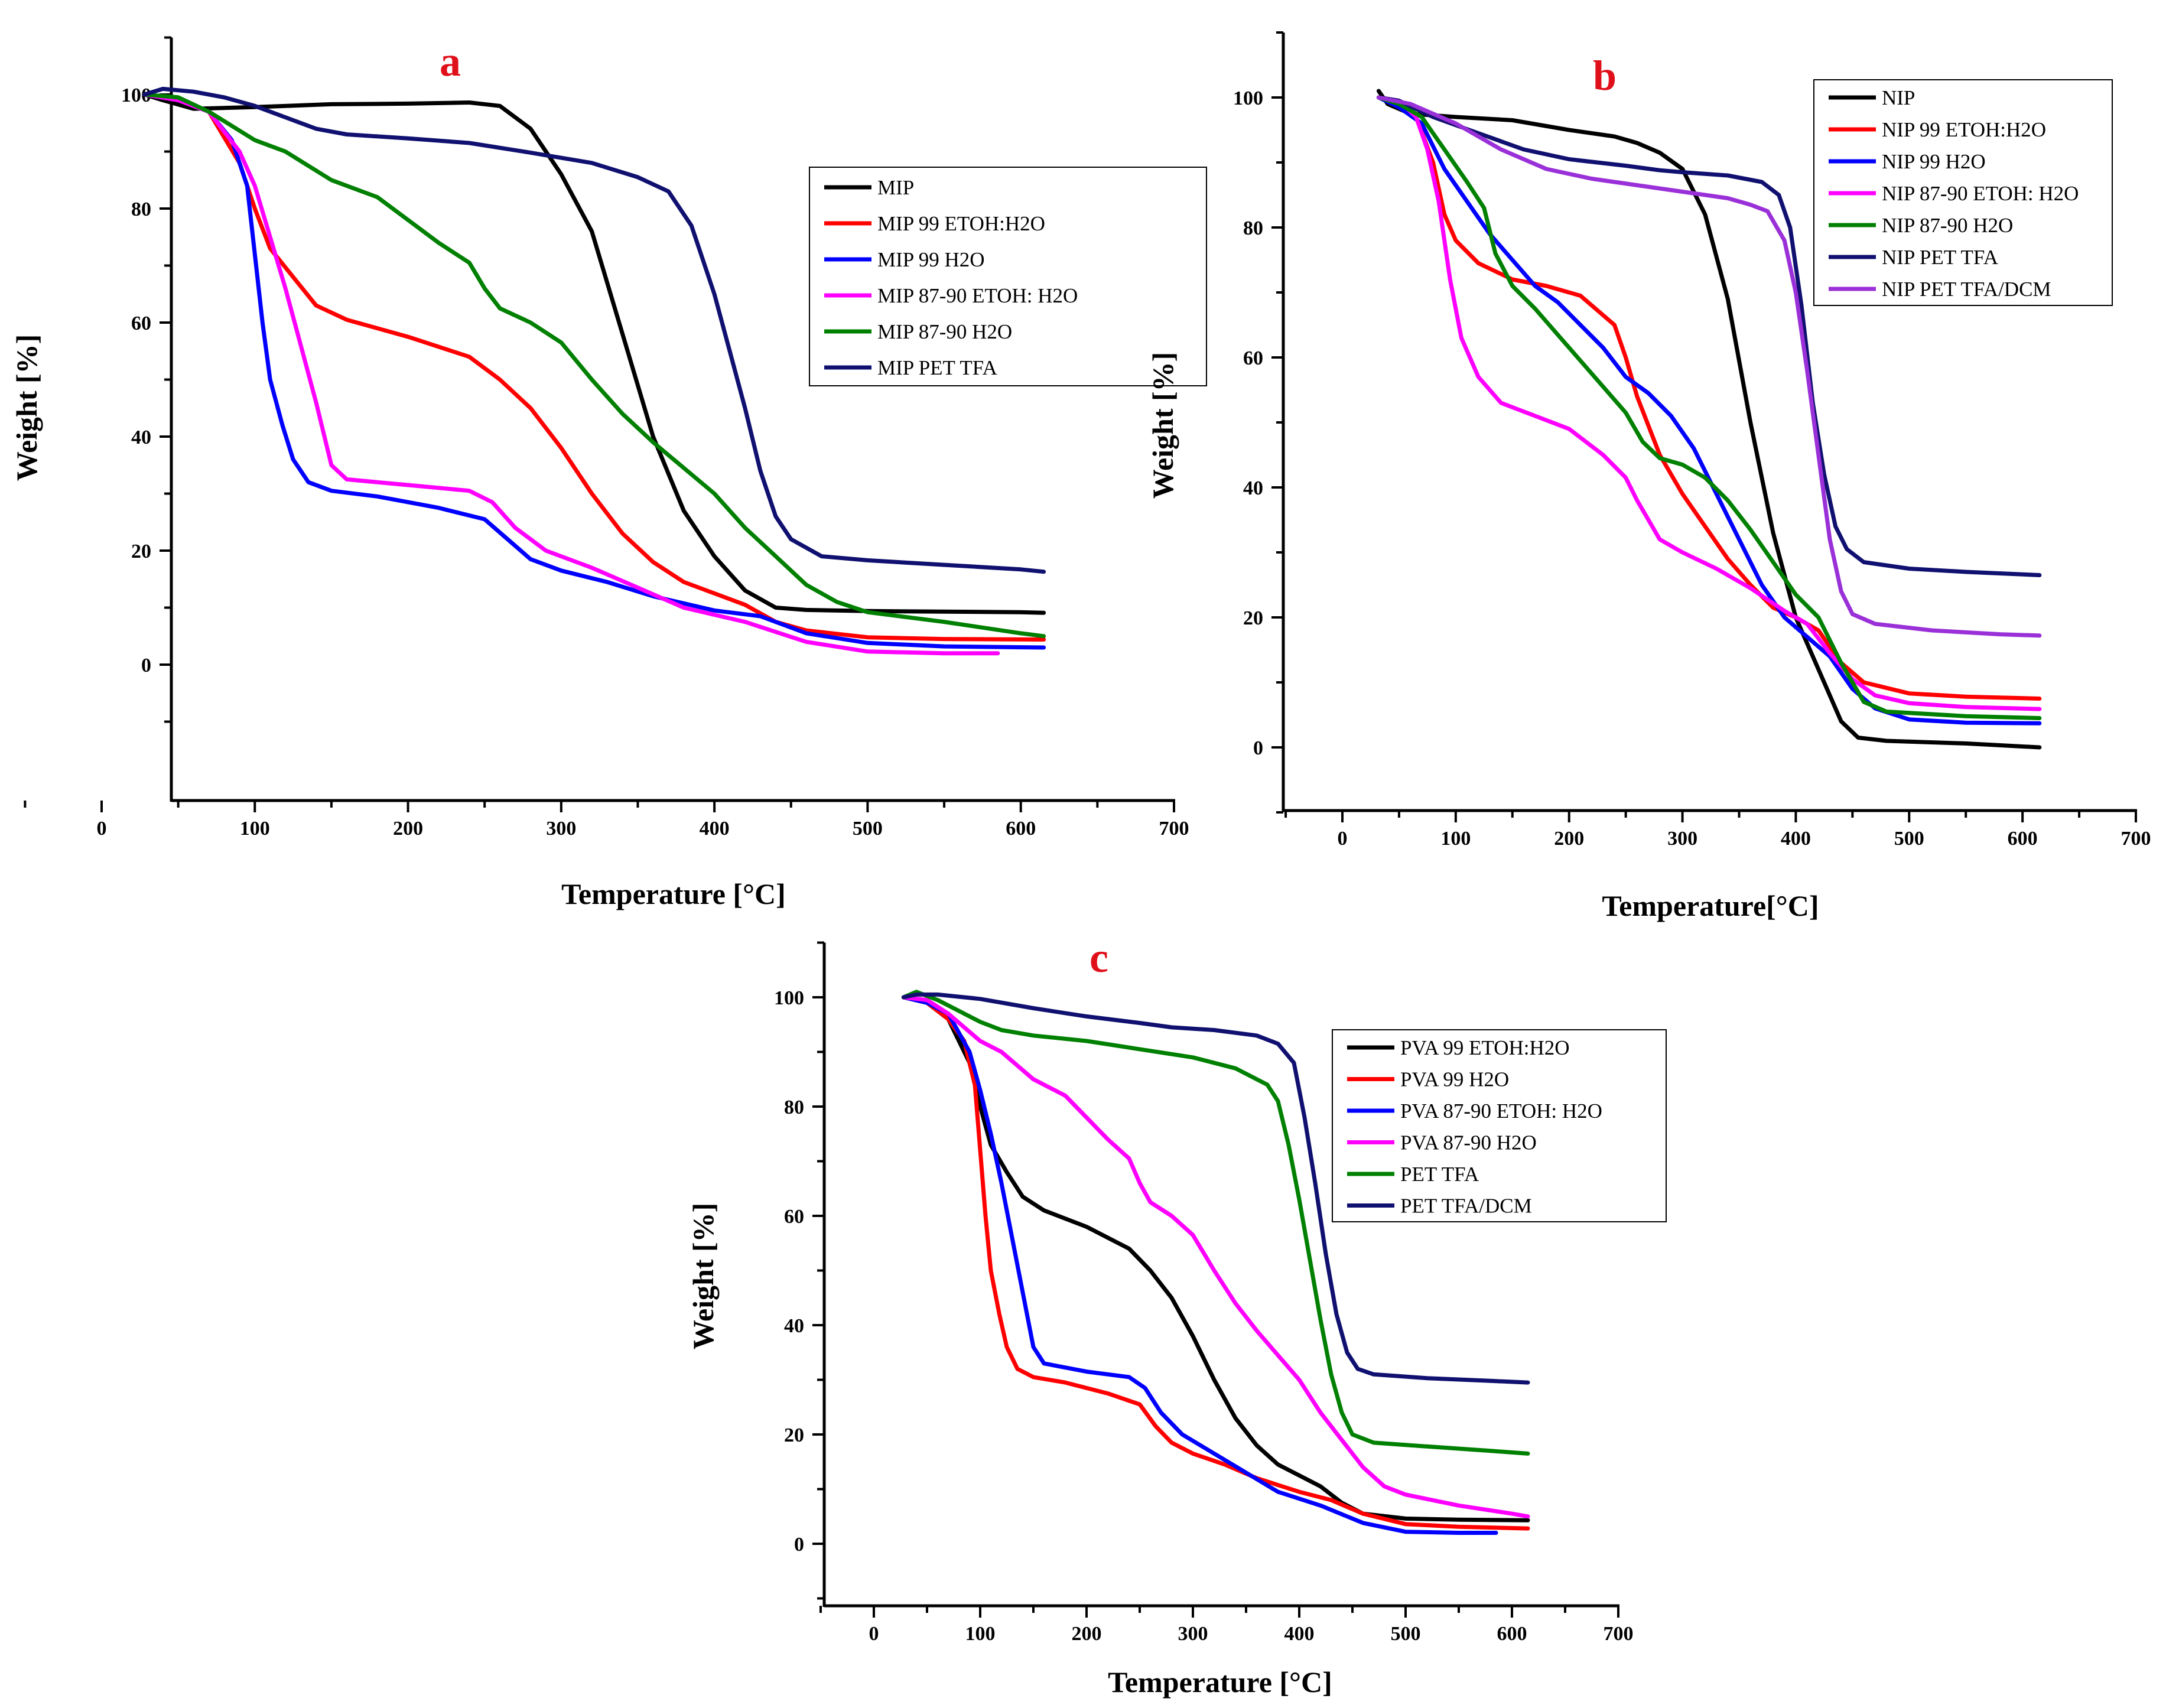  Describe the element at coordinates (1980, 193) in the screenshot. I see `legend-label: NIP 87-90 ETOH: H2O` at that location.